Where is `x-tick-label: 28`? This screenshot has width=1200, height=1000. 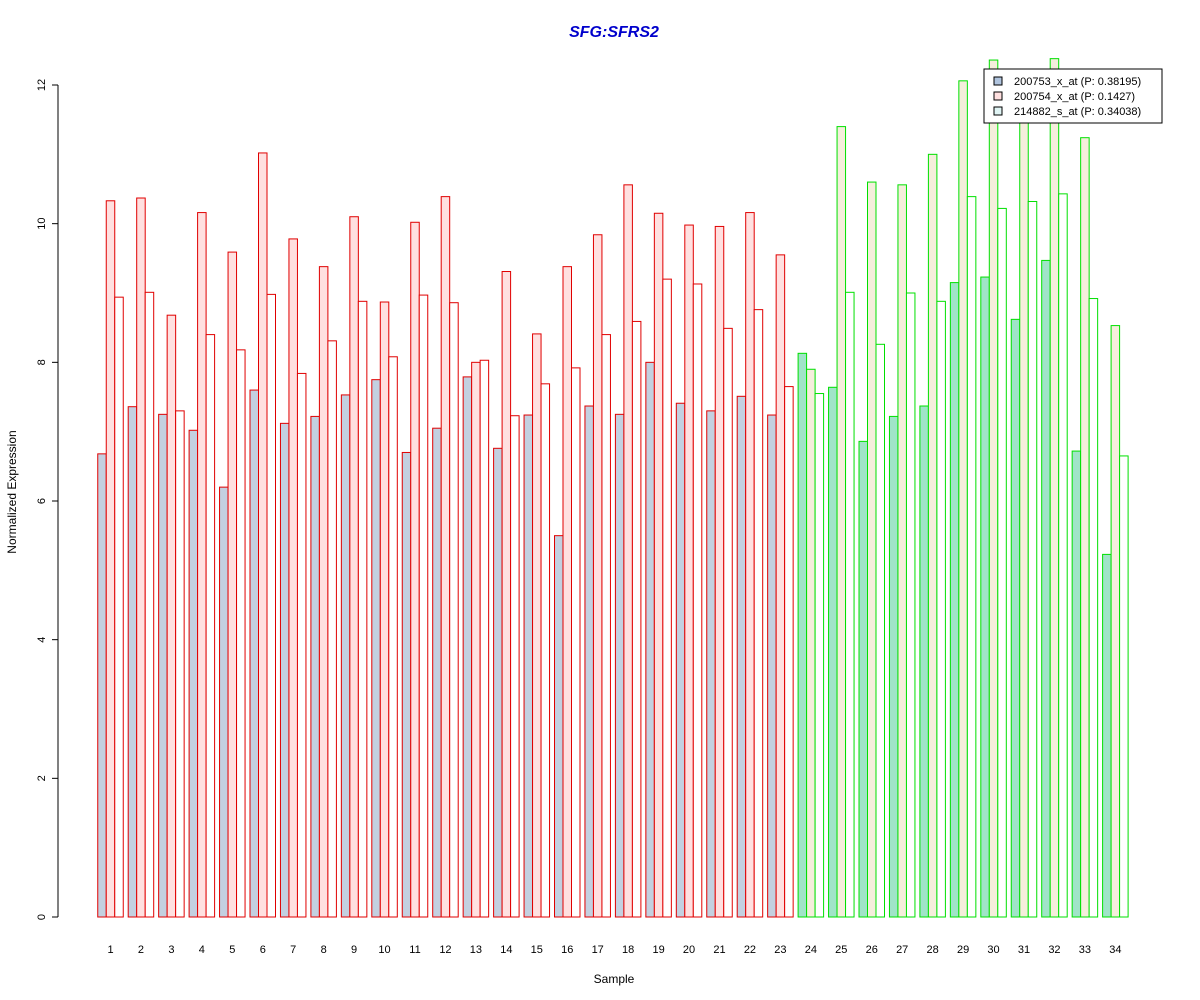
x-tick-label: 28 is located at coordinates (933, 950).